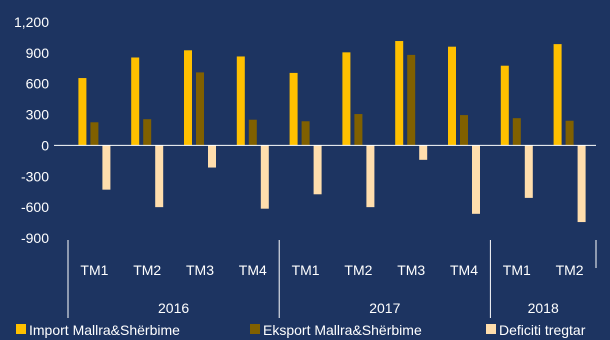  What do you see at coordinates (38, 84) in the screenshot?
I see `y-tick-label: 600` at bounding box center [38, 84].